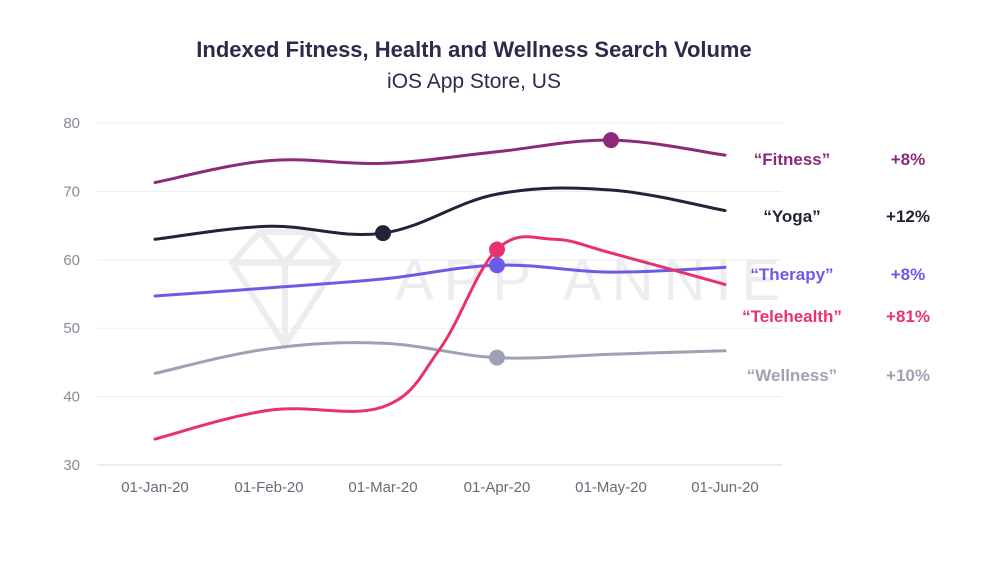  I want to click on x-tick-label: 01-Feb-20, so click(268, 487).